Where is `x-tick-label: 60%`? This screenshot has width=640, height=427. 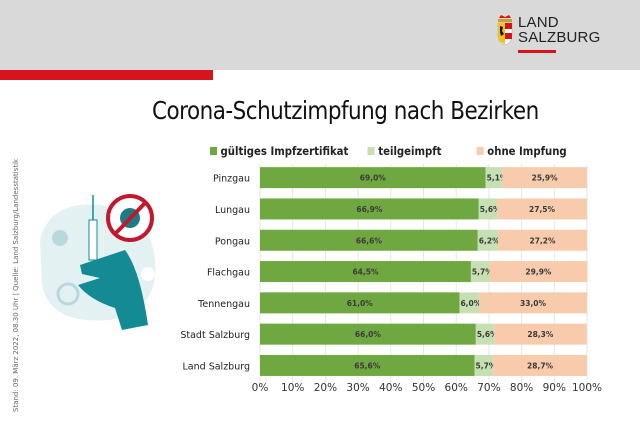
x-tick-label: 60% is located at coordinates (456, 388).